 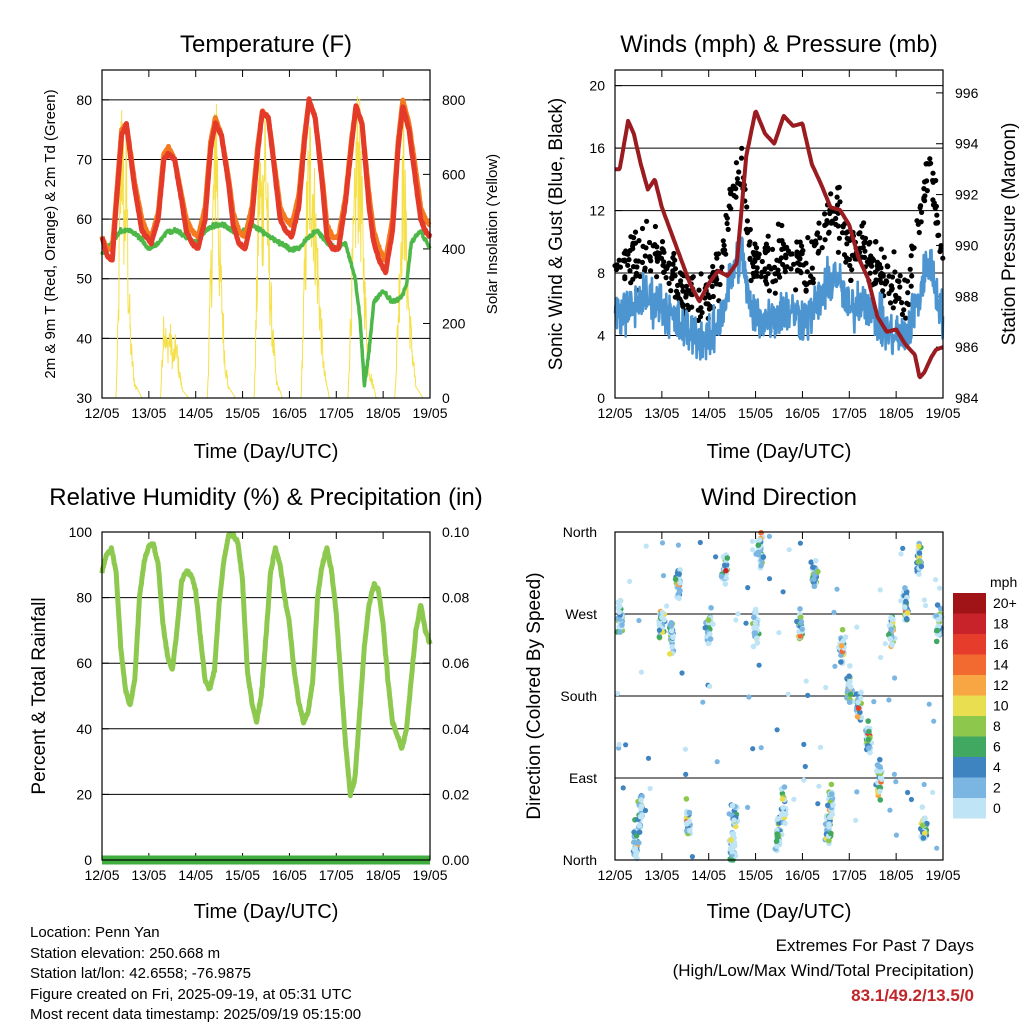 What do you see at coordinates (578, 696) in the screenshot?
I see `y-tick-label: South` at bounding box center [578, 696].